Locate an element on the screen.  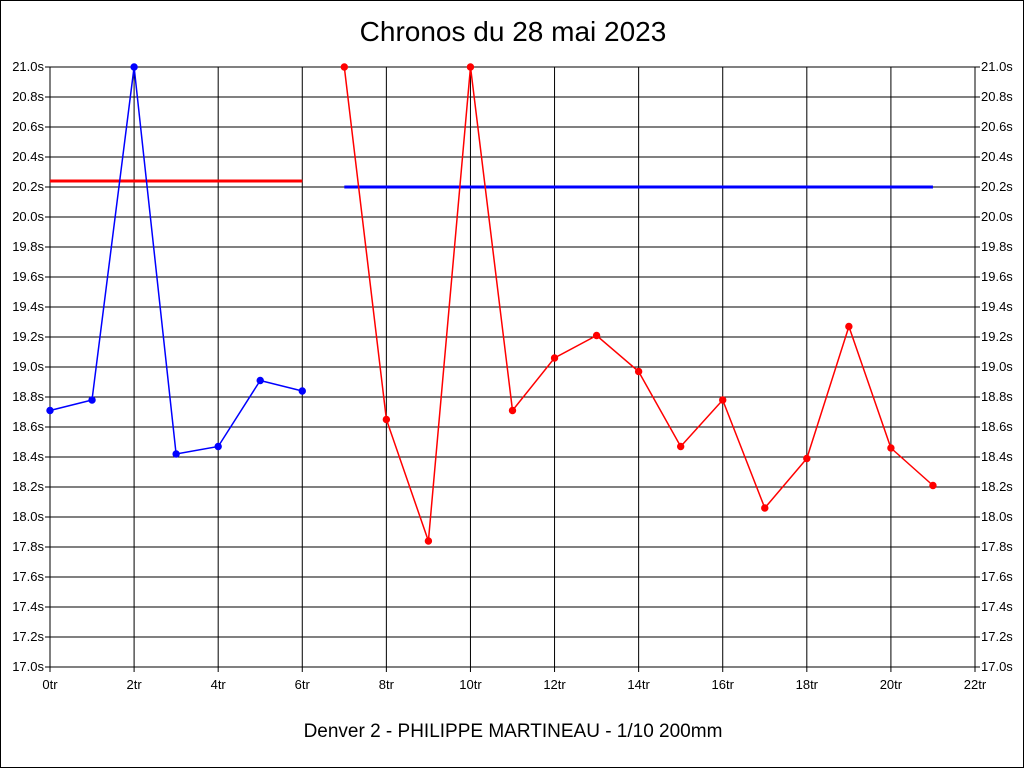
y-tick-label-right: 17.0s is located at coordinates (997, 666).